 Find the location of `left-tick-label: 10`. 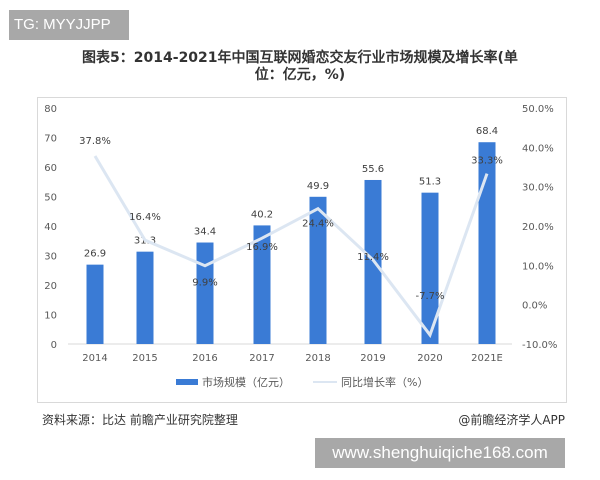

left-tick-label: 10 is located at coordinates (50, 316).